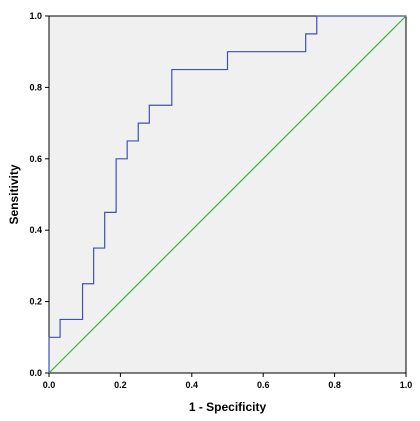 The height and width of the screenshot is (421, 420). What do you see at coordinates (39, 194) in the screenshot?
I see `y-axis: 0.0 0.2 0.4 0.6 0.8 1.0` at bounding box center [39, 194].